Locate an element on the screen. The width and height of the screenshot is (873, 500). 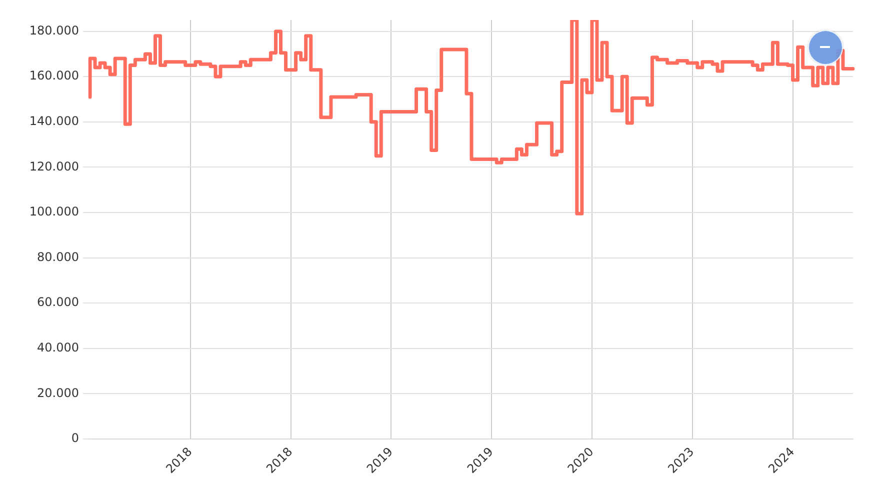
y-tick-label: 40.000 is located at coordinates (58, 347).